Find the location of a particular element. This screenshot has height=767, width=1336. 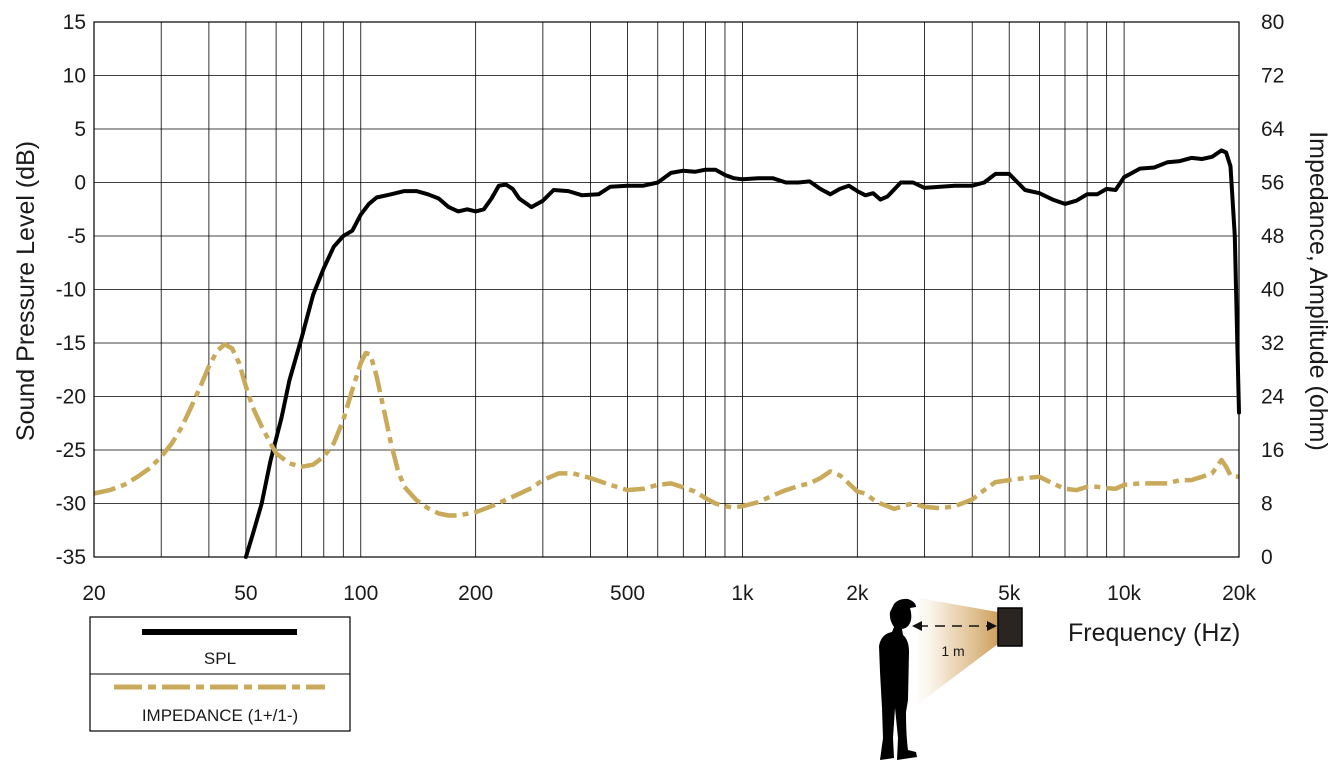

legend-label-spl: SPL is located at coordinates (220, 658).